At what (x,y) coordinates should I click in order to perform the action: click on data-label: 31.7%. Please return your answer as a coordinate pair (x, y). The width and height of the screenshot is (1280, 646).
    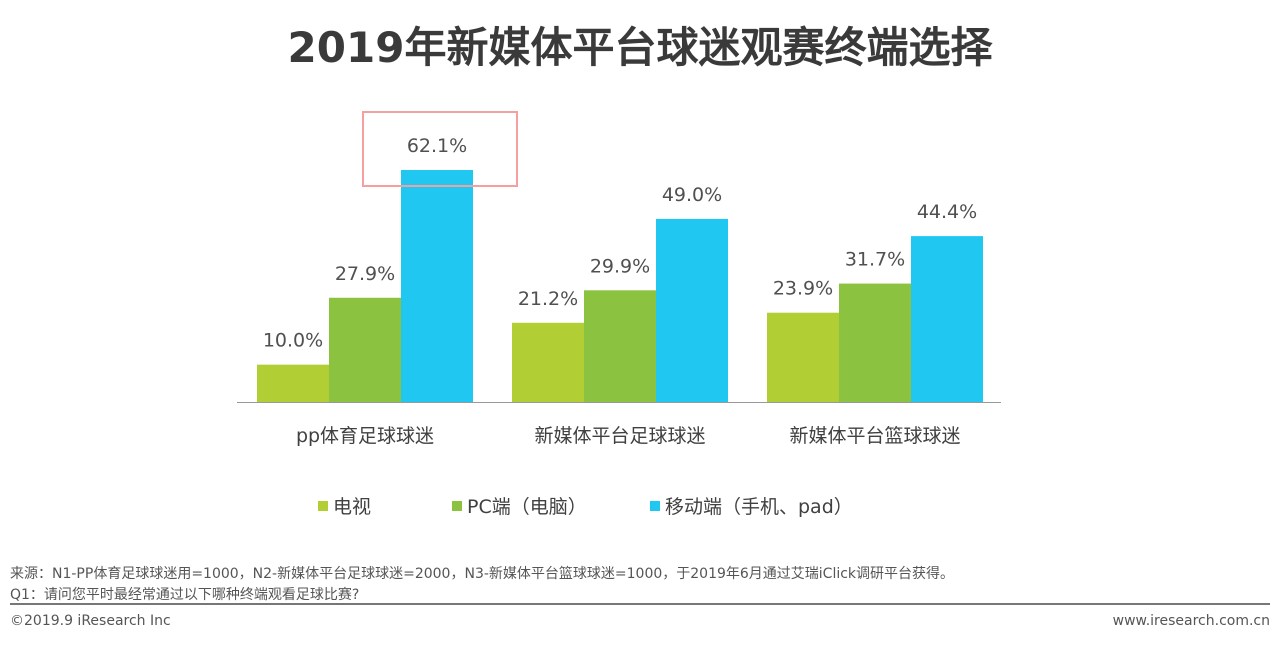
    Looking at the image, I should click on (875, 260).